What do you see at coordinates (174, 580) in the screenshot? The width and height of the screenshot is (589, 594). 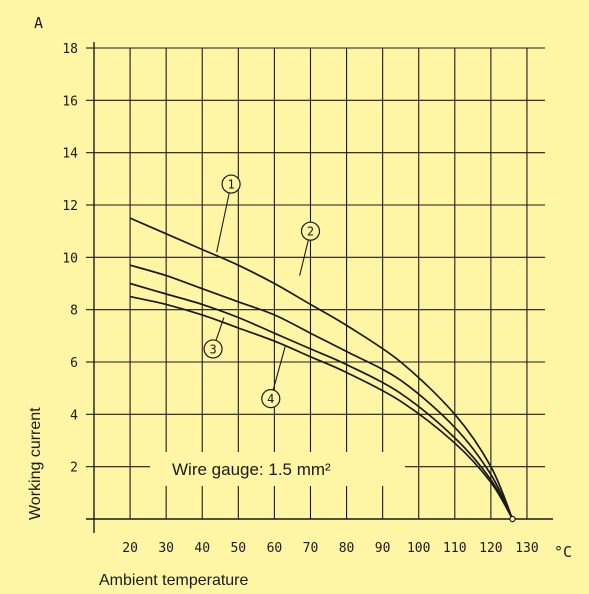 I see `x-axis-title: Ambient temperature` at bounding box center [174, 580].